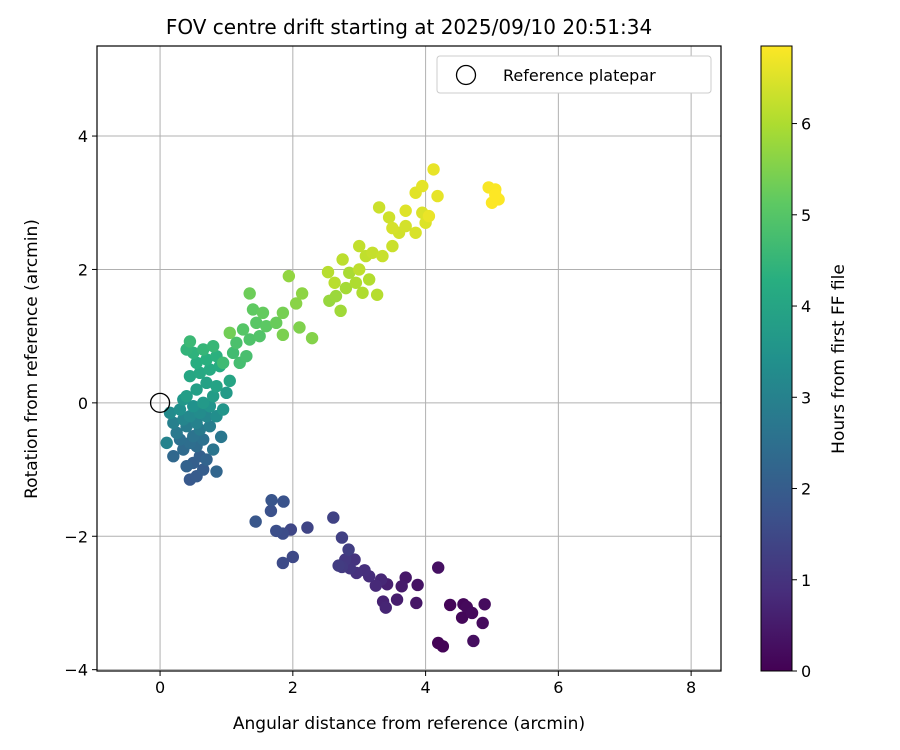 The height and width of the screenshot is (750, 900). Describe the element at coordinates (409, 724) in the screenshot. I see `x-axis-label: Angular distance from reference (arcmin)` at that location.